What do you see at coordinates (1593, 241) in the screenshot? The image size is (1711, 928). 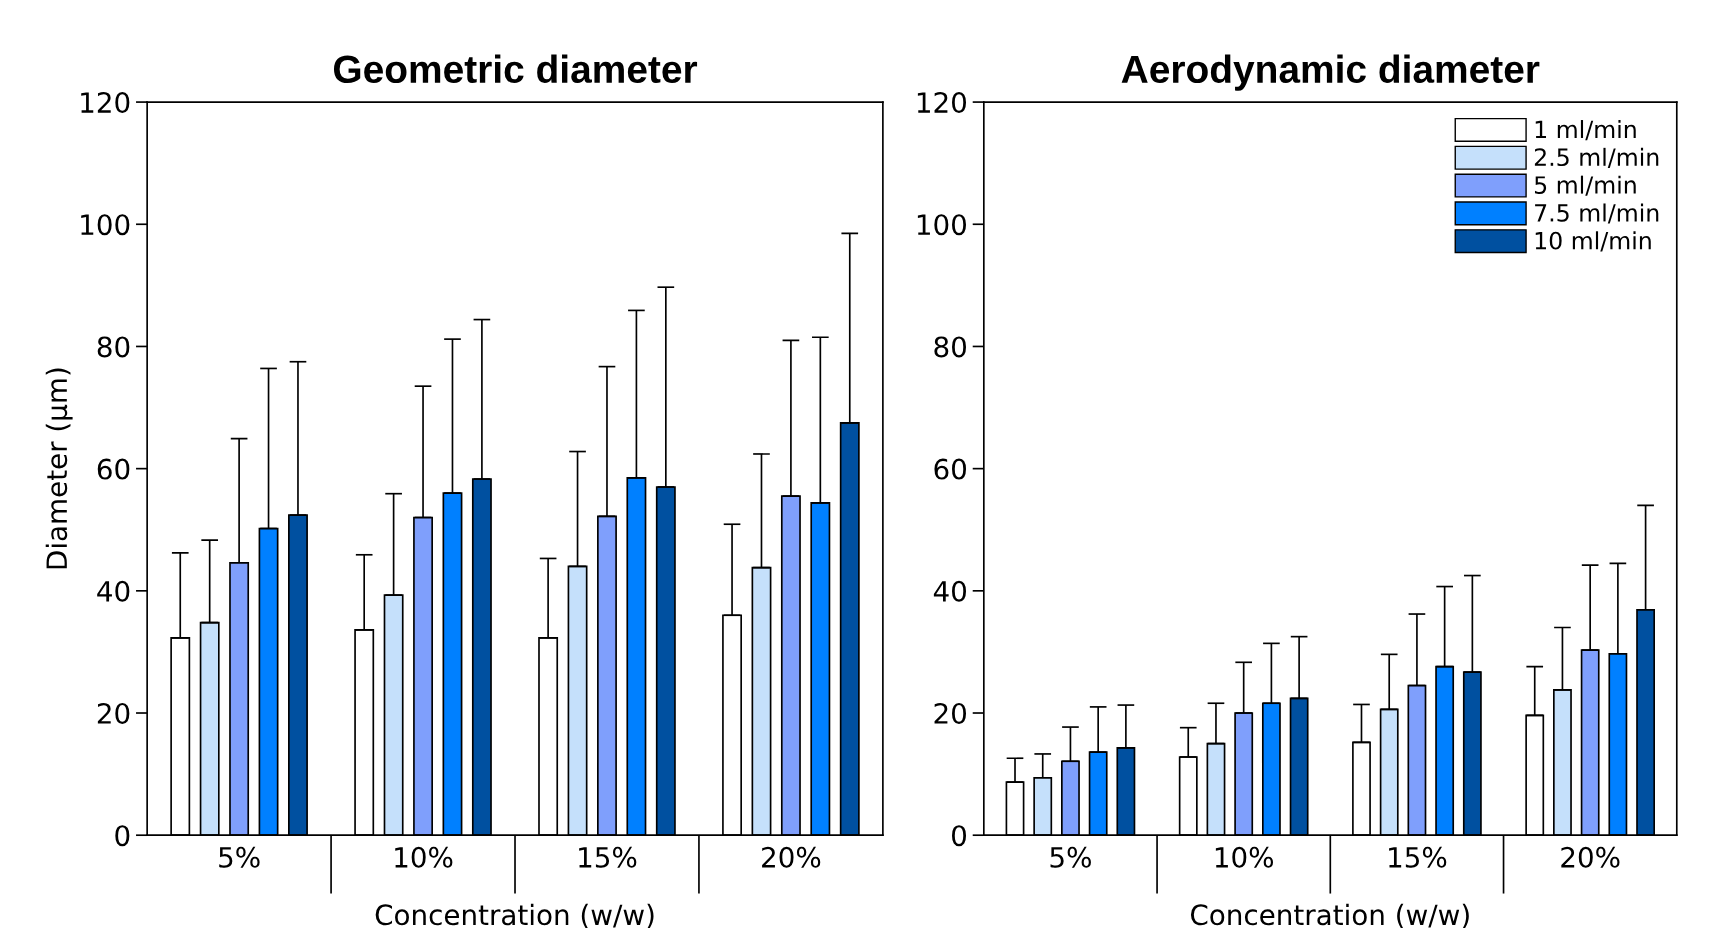 I see `legend-label: 10 ml/min` at bounding box center [1593, 241].